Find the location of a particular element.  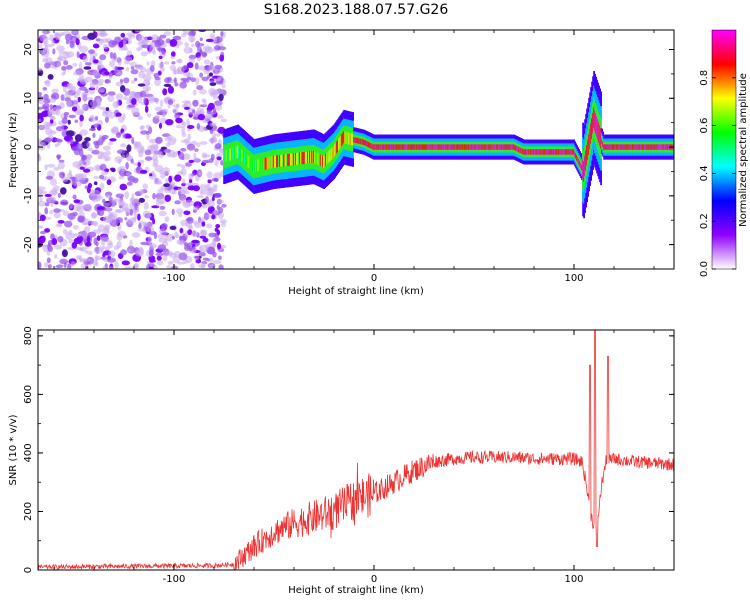

x-tick-label: -100 is located at coordinates (174, 278).